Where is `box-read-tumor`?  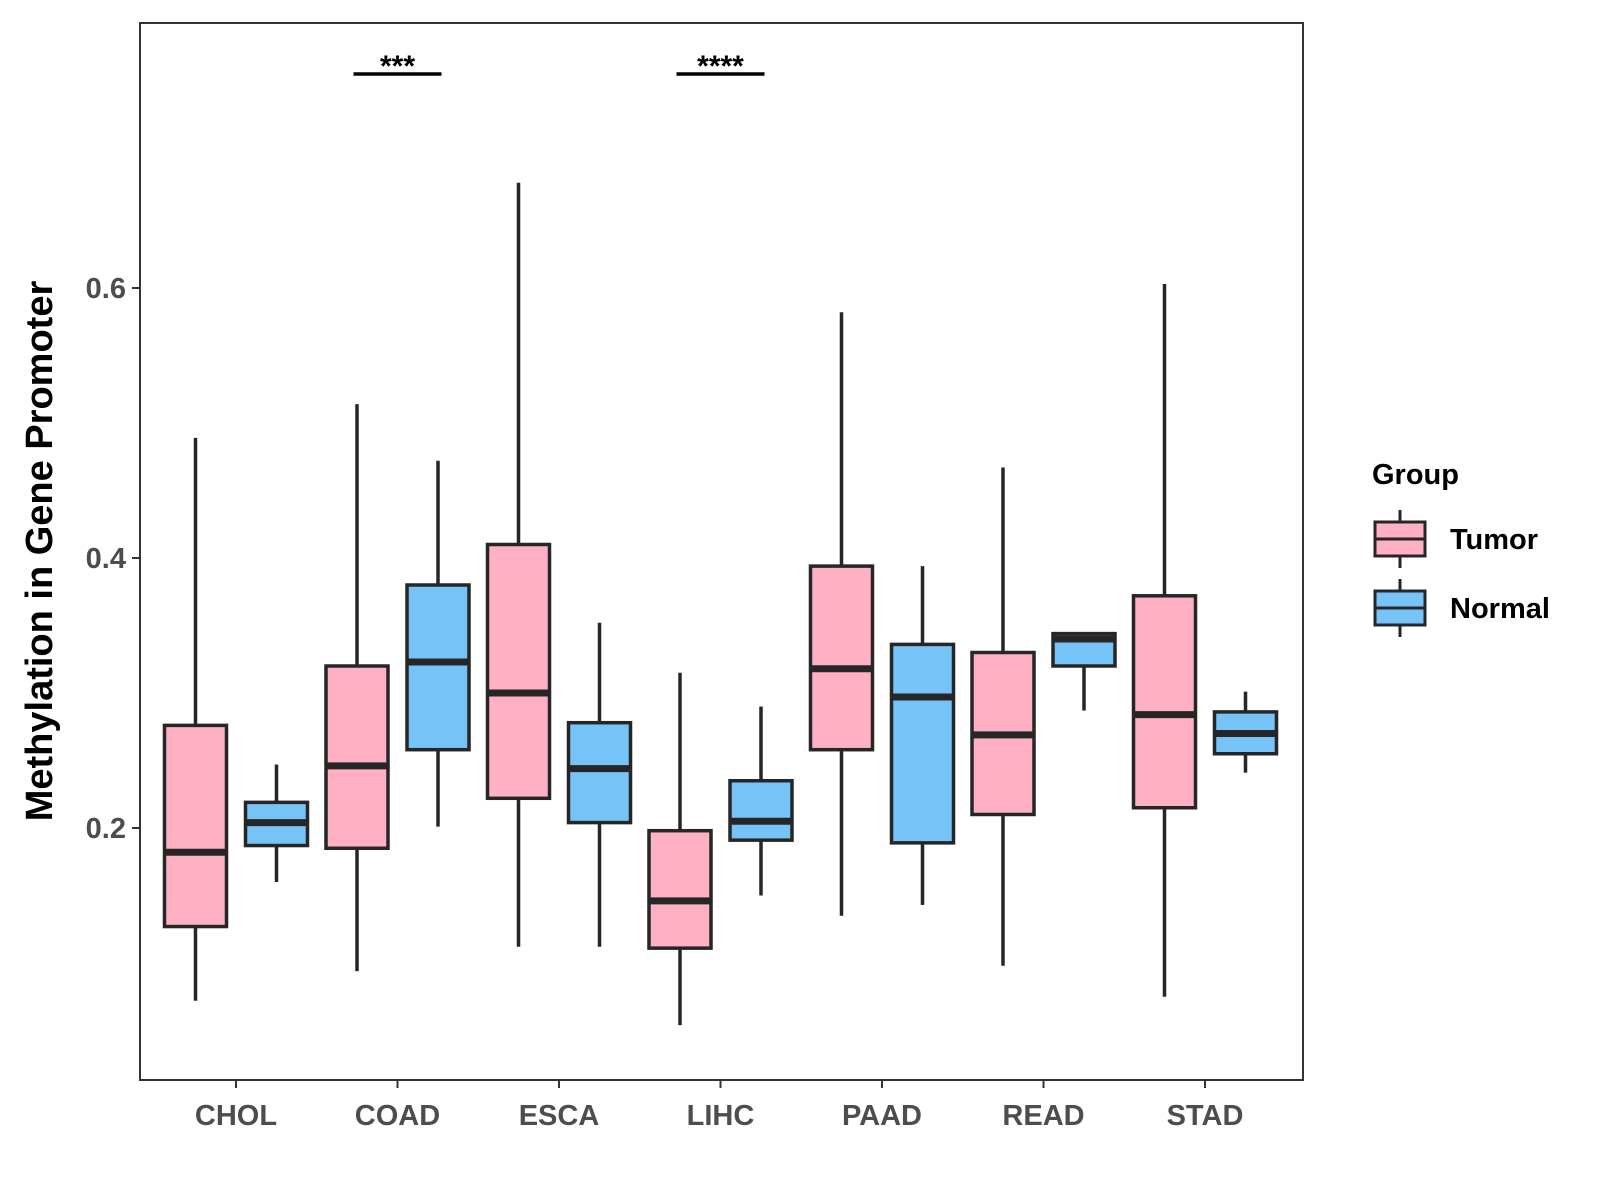
box-read-tumor is located at coordinates (1003, 716).